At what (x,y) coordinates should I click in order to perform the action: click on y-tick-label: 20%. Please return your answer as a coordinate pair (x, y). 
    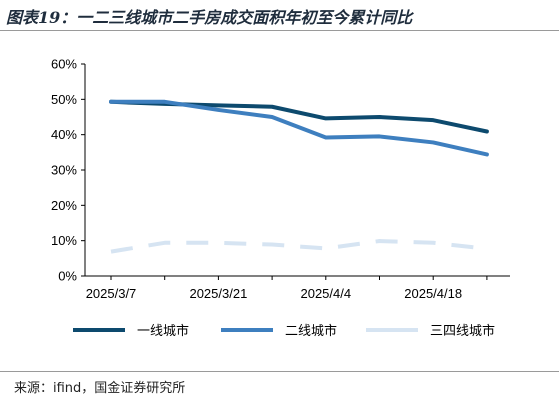
    Looking at the image, I should click on (64, 205).